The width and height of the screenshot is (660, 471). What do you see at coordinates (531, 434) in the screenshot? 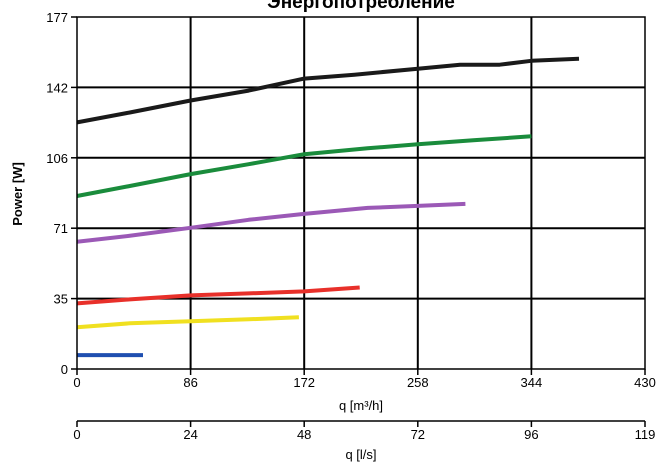
I see `x2-tick-label: 96` at bounding box center [531, 434].